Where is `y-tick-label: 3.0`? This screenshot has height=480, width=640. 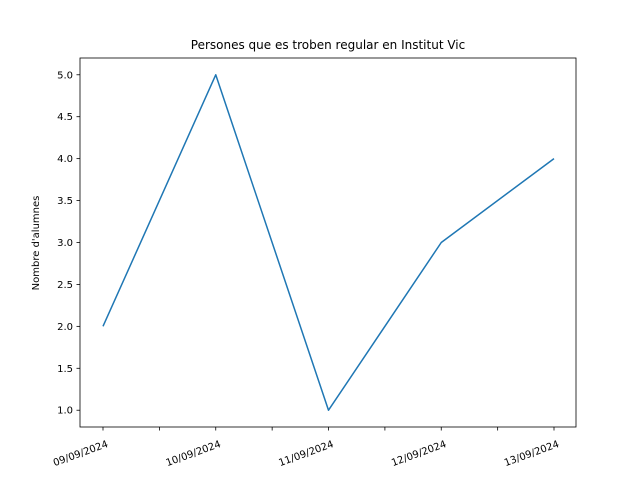 y-tick-label: 3.0 is located at coordinates (65, 243).